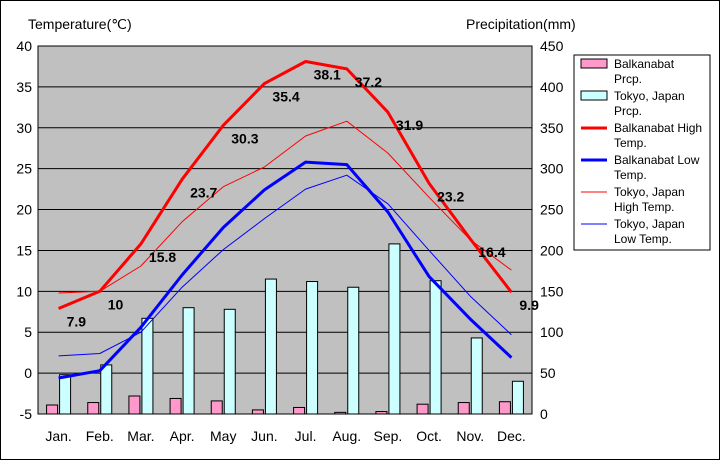 The image size is (720, 465). Describe the element at coordinates (58, 436) in the screenshot. I see `x-tick-label: Jan.` at that location.